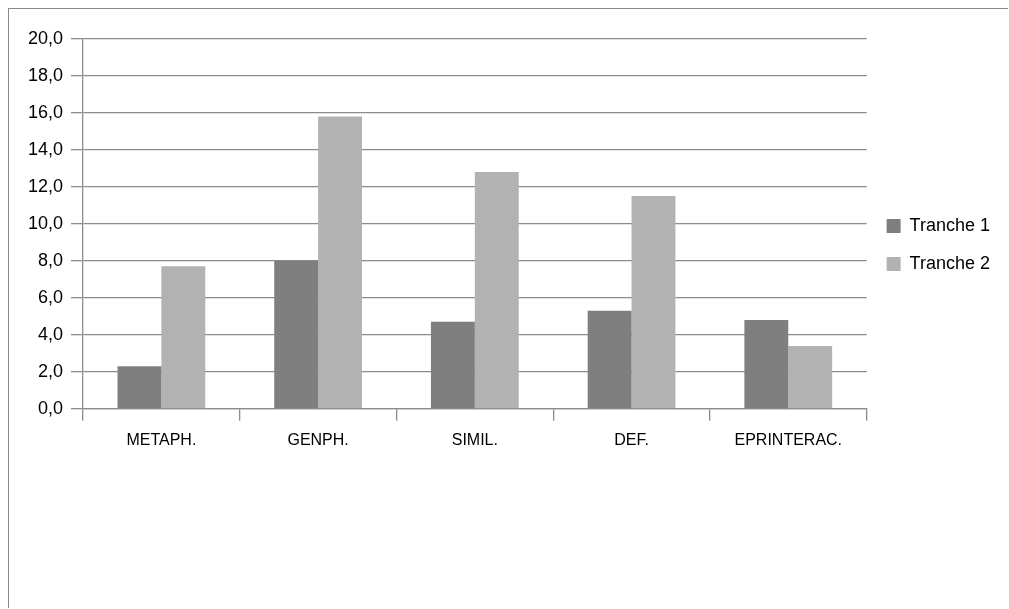  Describe the element at coordinates (950, 262) in the screenshot. I see `legend-label: Tranche 2` at that location.